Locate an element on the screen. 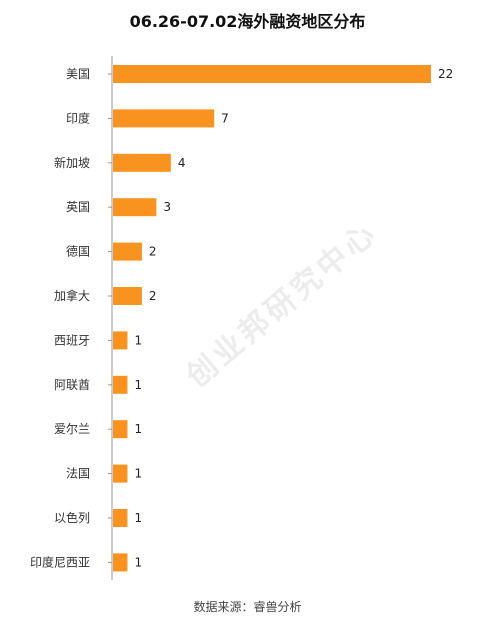  category-label: 印度 is located at coordinates (78, 117).